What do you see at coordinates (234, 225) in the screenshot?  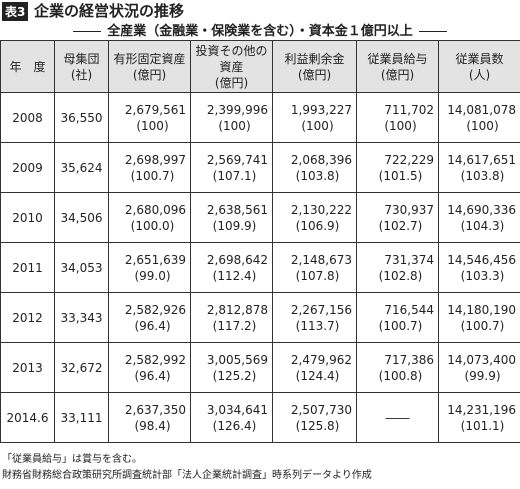 I see `cell-index: (109.9)` at bounding box center [234, 225].